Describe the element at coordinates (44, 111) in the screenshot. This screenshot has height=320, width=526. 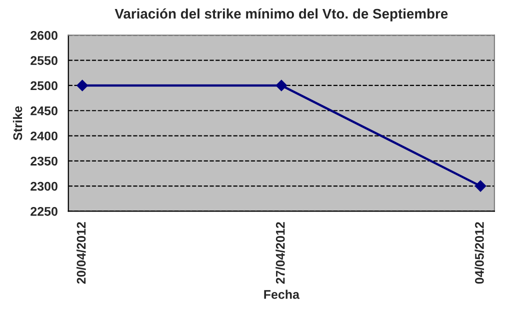
I see `y-tick-label: 2450` at that location.